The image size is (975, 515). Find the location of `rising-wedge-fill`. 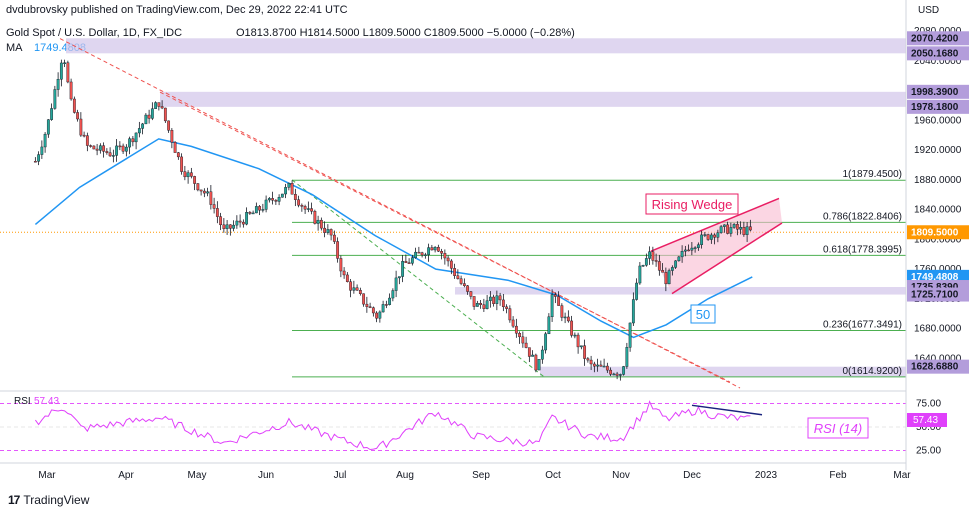

rising-wedge-fill is located at coordinates (716, 246).